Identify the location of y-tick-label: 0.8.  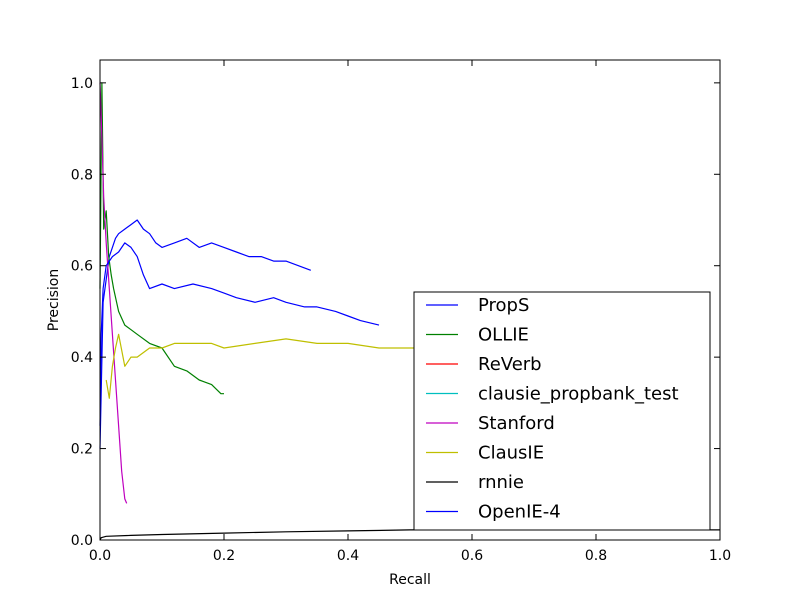
(82, 175).